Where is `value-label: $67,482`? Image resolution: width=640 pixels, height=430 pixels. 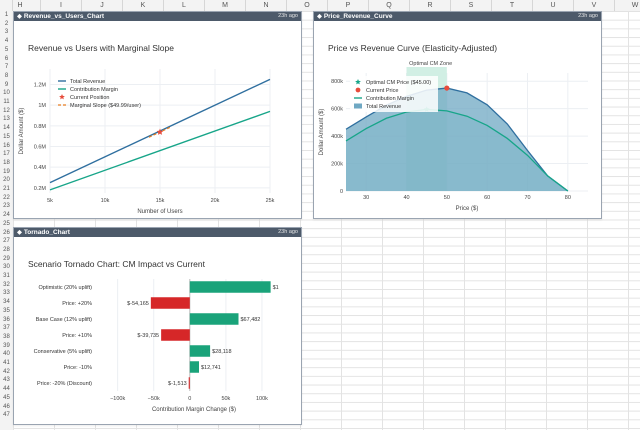 value-label: $67,482 is located at coordinates (250, 320).